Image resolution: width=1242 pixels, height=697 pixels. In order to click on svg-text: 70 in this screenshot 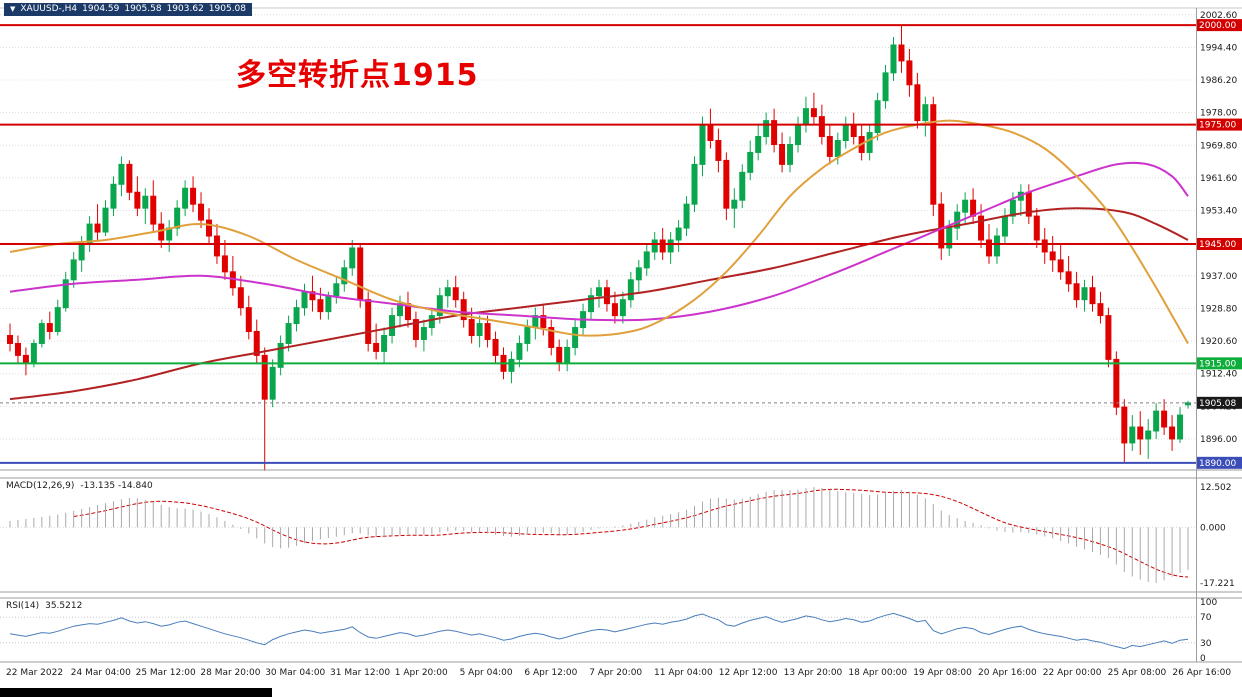, I will do `click(1206, 618)`.